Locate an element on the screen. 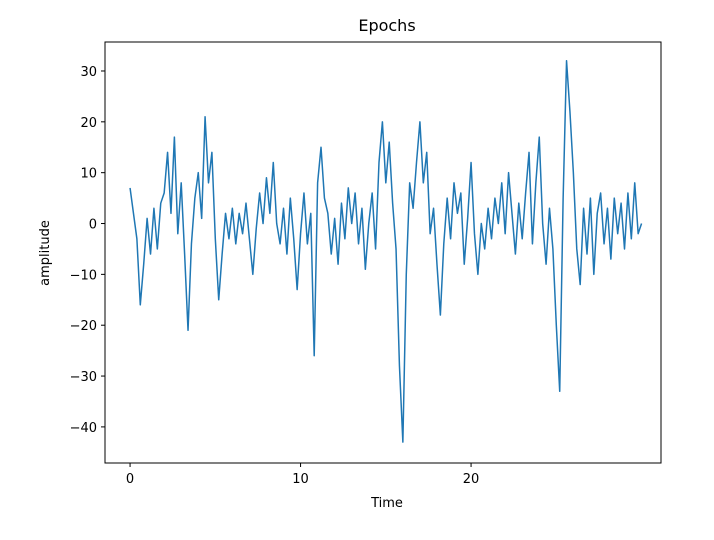  y-tick-label: −10 is located at coordinates (83, 275).